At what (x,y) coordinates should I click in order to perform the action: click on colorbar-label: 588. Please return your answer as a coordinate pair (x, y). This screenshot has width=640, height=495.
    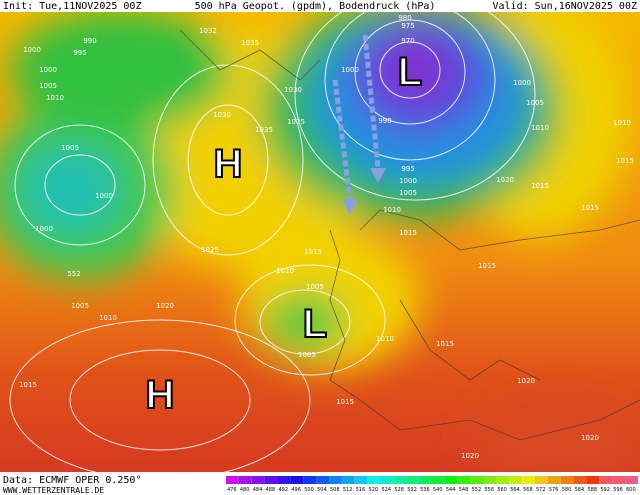
    Looking at the image, I should click on (593, 490).